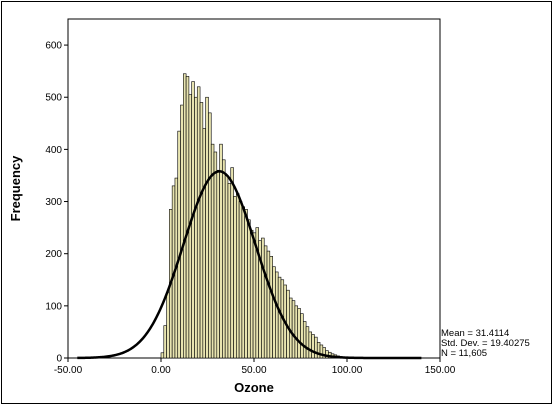 The height and width of the screenshot is (407, 555). What do you see at coordinates (68, 370) in the screenshot?
I see `x-tick-label: -50.00` at bounding box center [68, 370].